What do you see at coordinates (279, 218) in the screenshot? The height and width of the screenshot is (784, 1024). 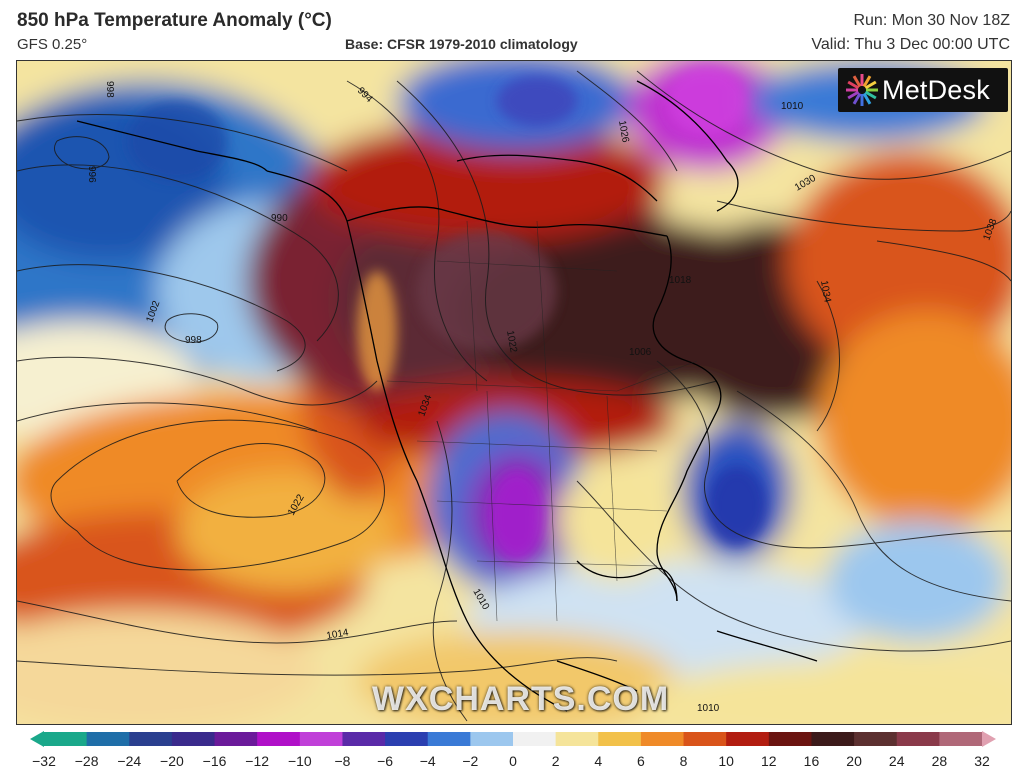 I see `isobar-label: 990` at bounding box center [279, 218].